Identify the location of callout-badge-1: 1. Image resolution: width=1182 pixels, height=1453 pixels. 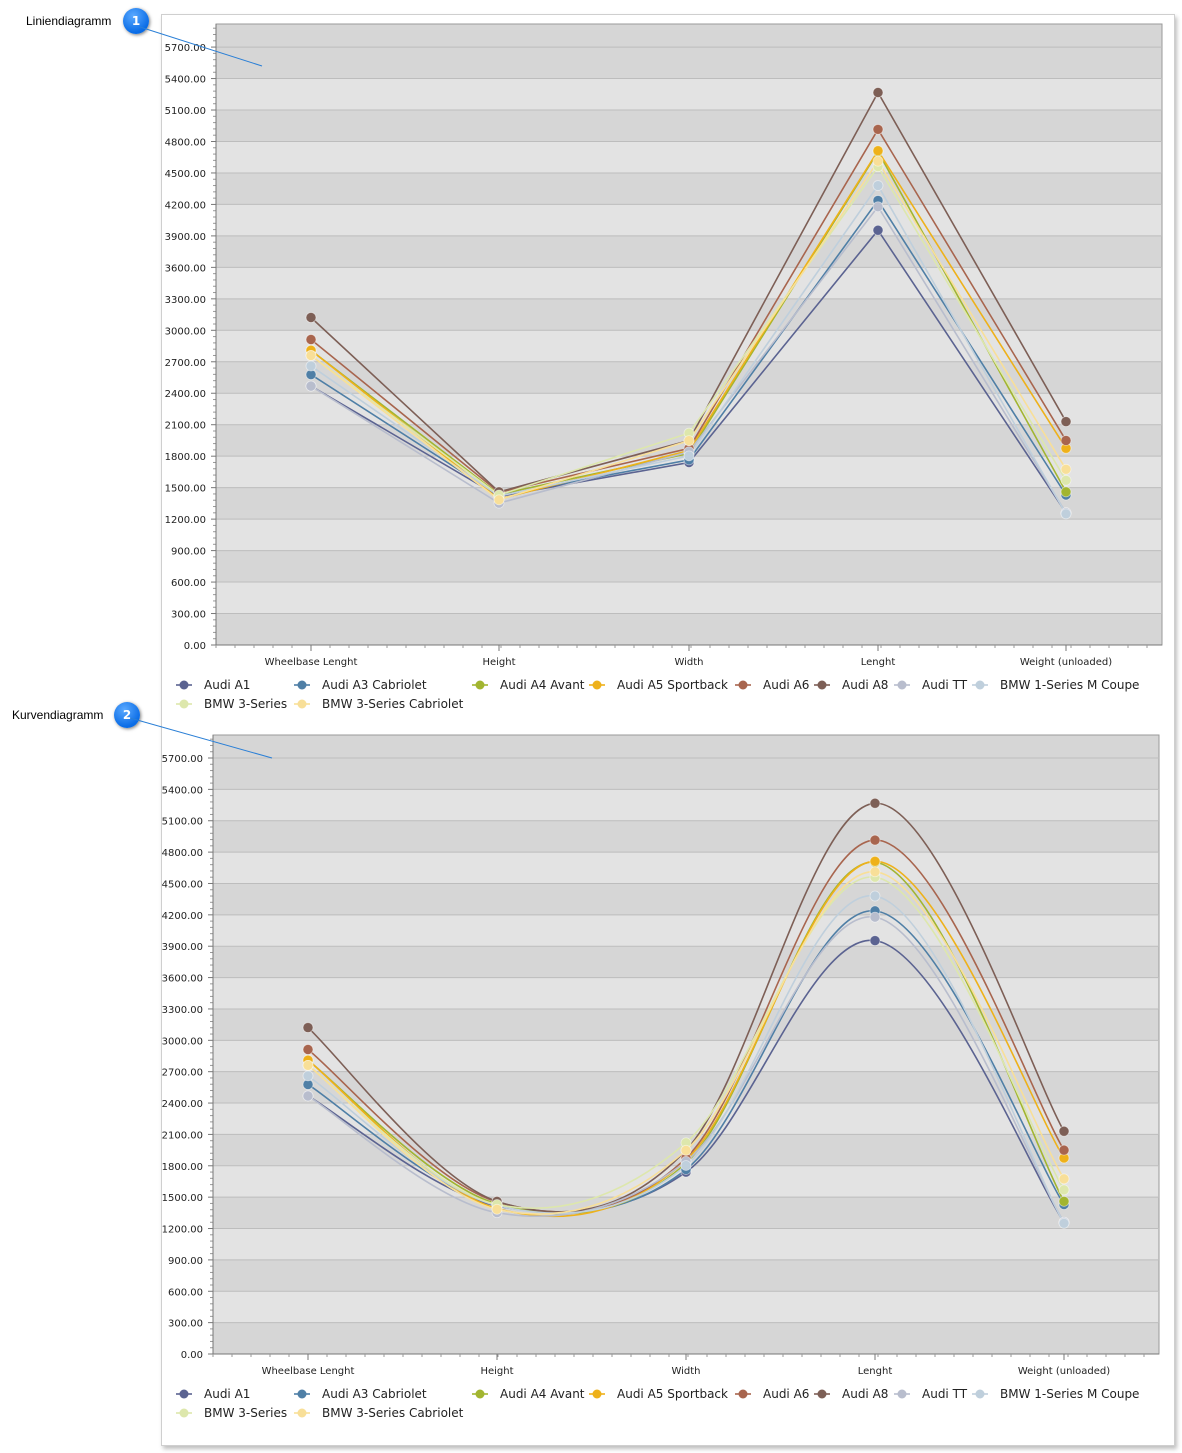
(136, 21).